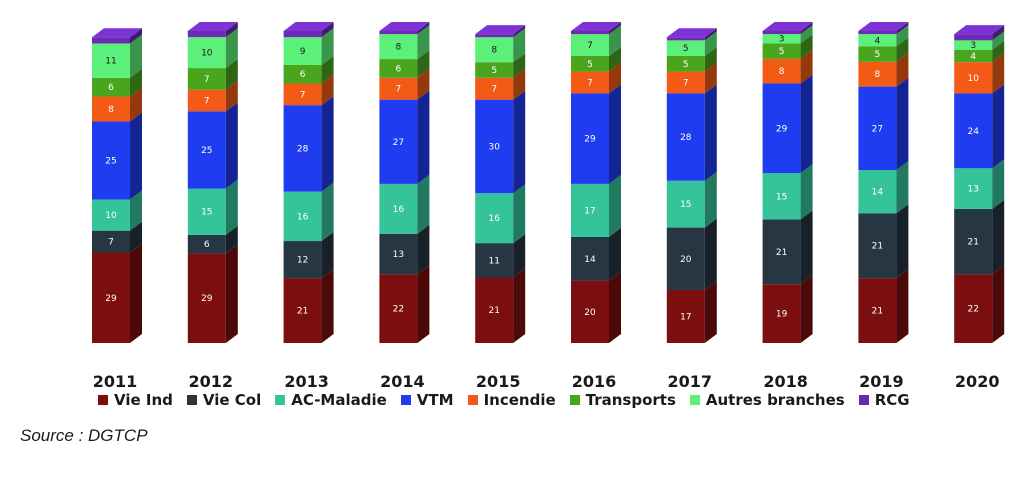 The width and height of the screenshot is (1024, 494). I want to click on bar-2014-vtm, so click(398, 141).